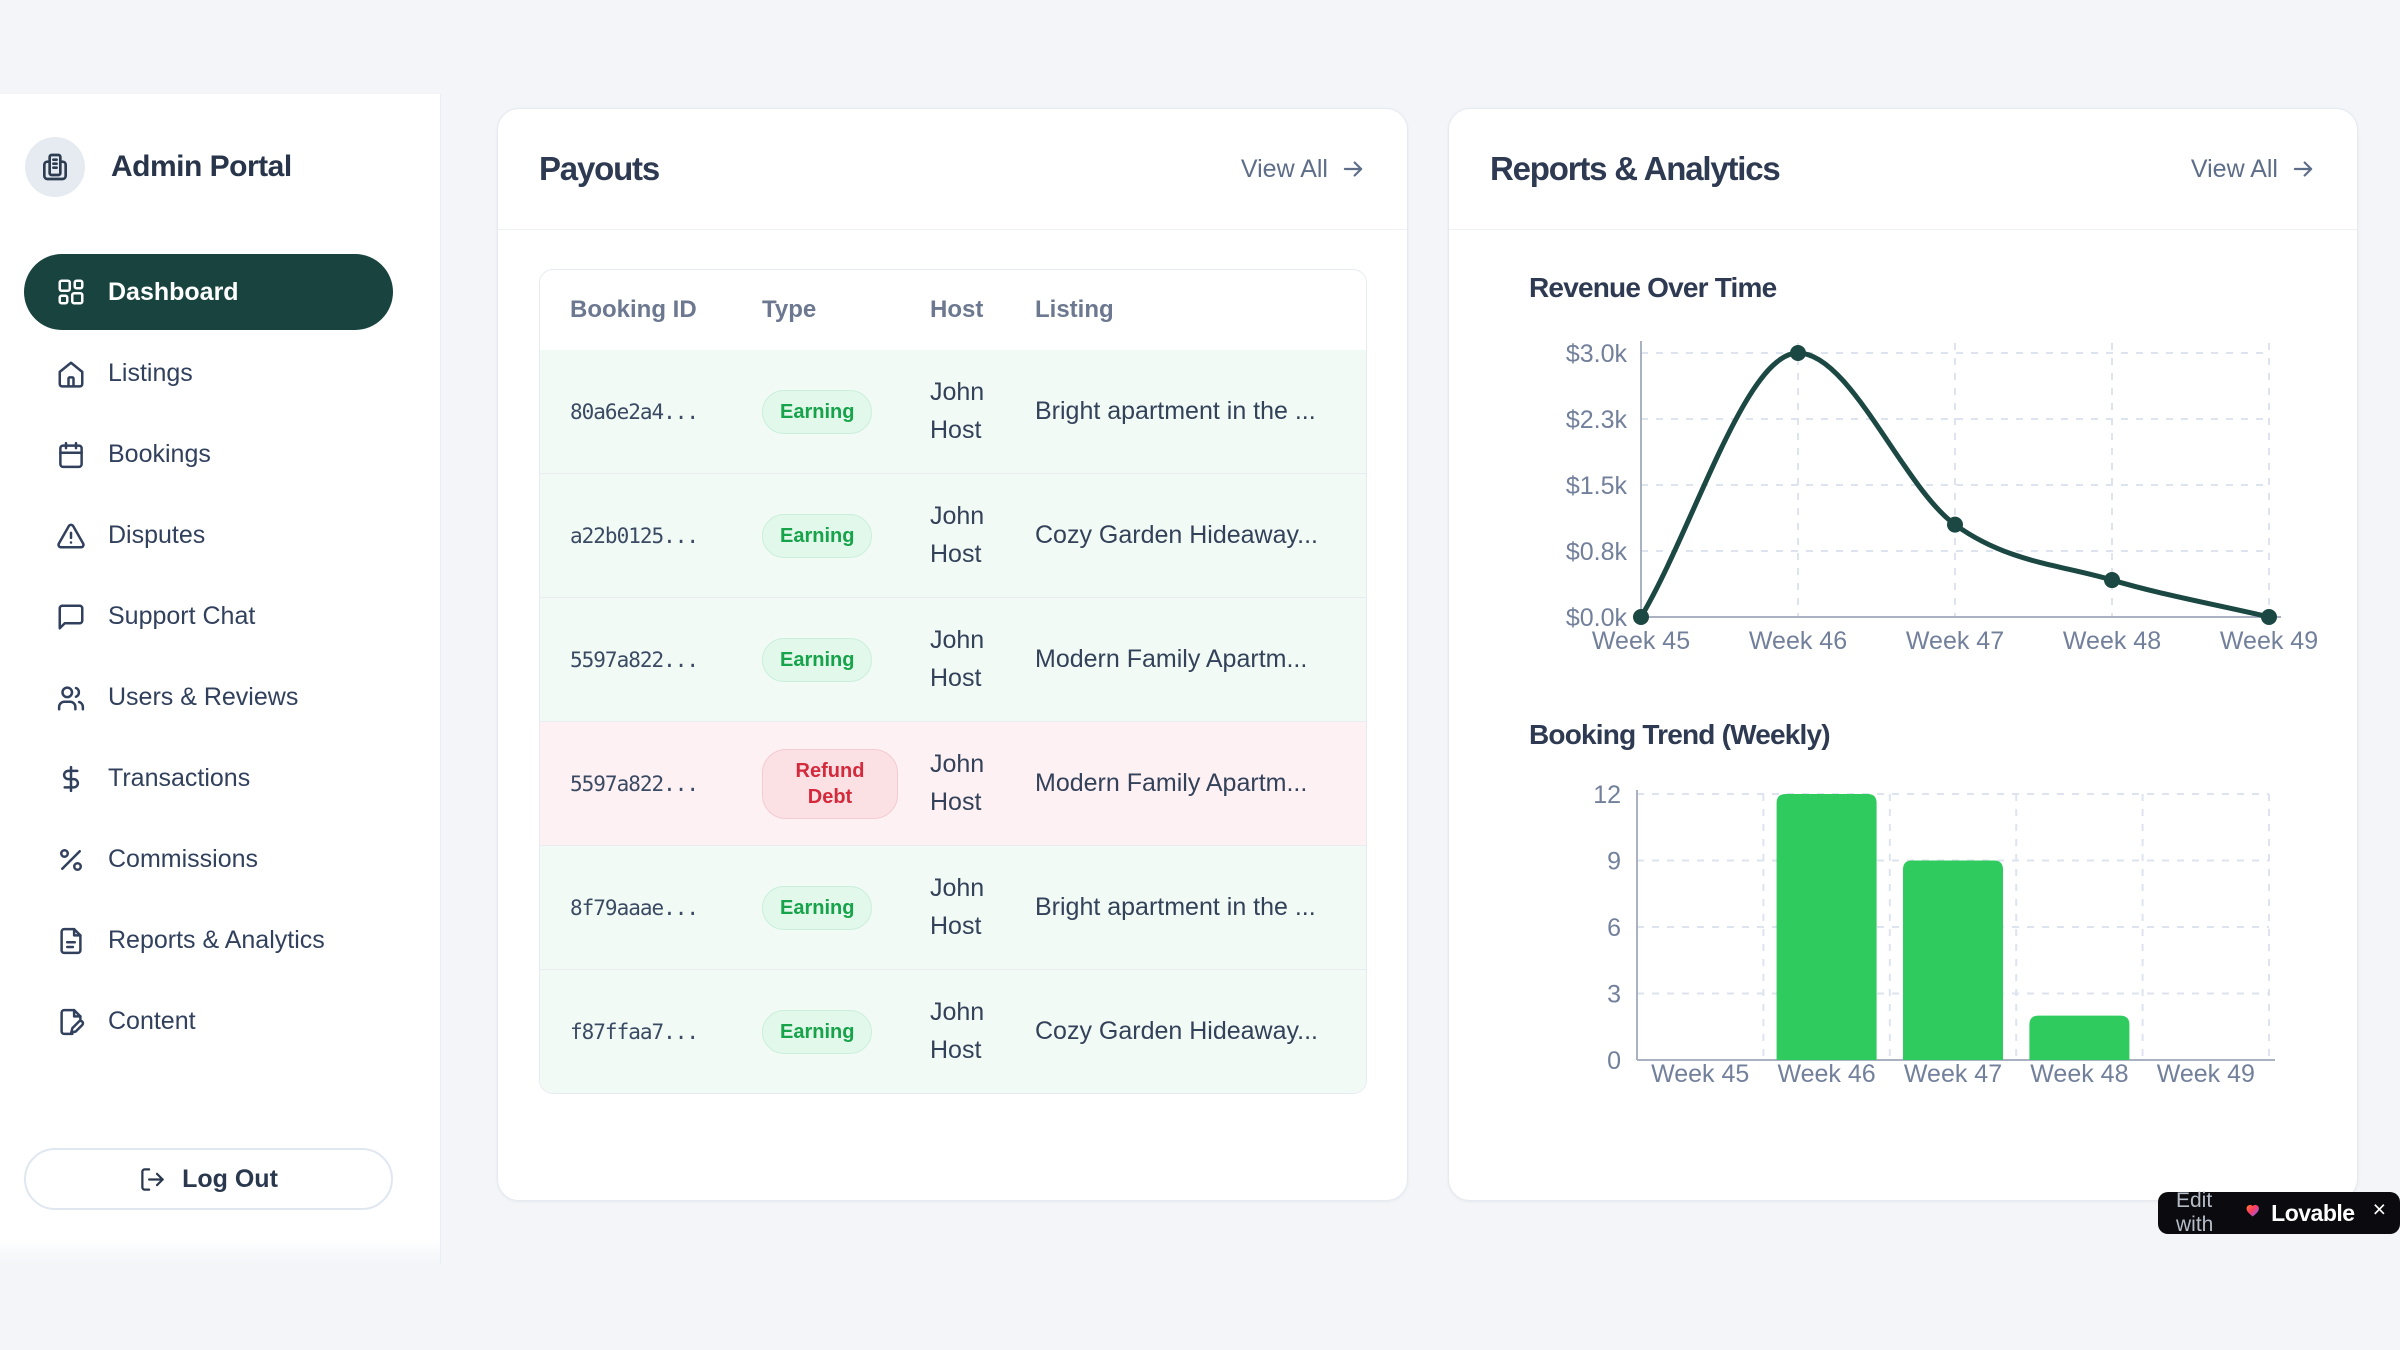  I want to click on reports-title: Reports & Analytics, so click(1635, 168).